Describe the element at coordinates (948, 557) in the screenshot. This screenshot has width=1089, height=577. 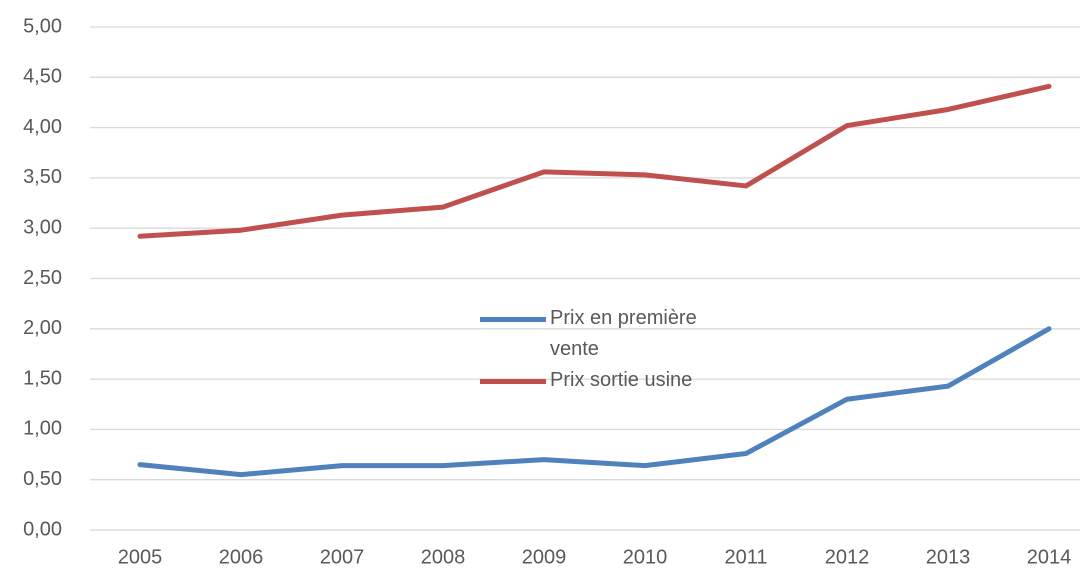
I see `x-tick-label: 2013` at that location.